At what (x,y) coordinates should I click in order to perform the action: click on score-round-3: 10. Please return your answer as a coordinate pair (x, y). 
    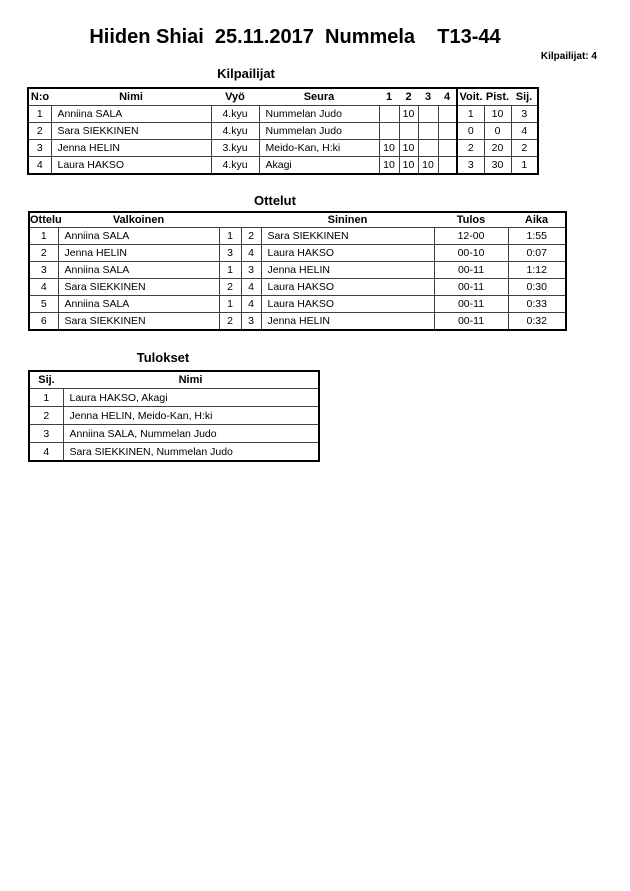
    Looking at the image, I should click on (428, 165).